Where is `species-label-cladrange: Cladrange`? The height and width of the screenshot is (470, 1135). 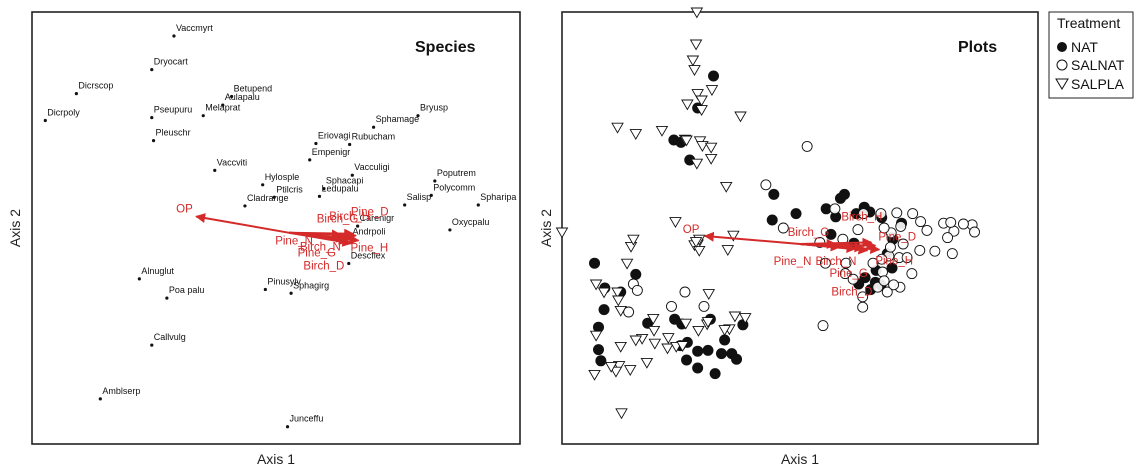
species-label-cladrange: Cladrange is located at coordinates (268, 198).